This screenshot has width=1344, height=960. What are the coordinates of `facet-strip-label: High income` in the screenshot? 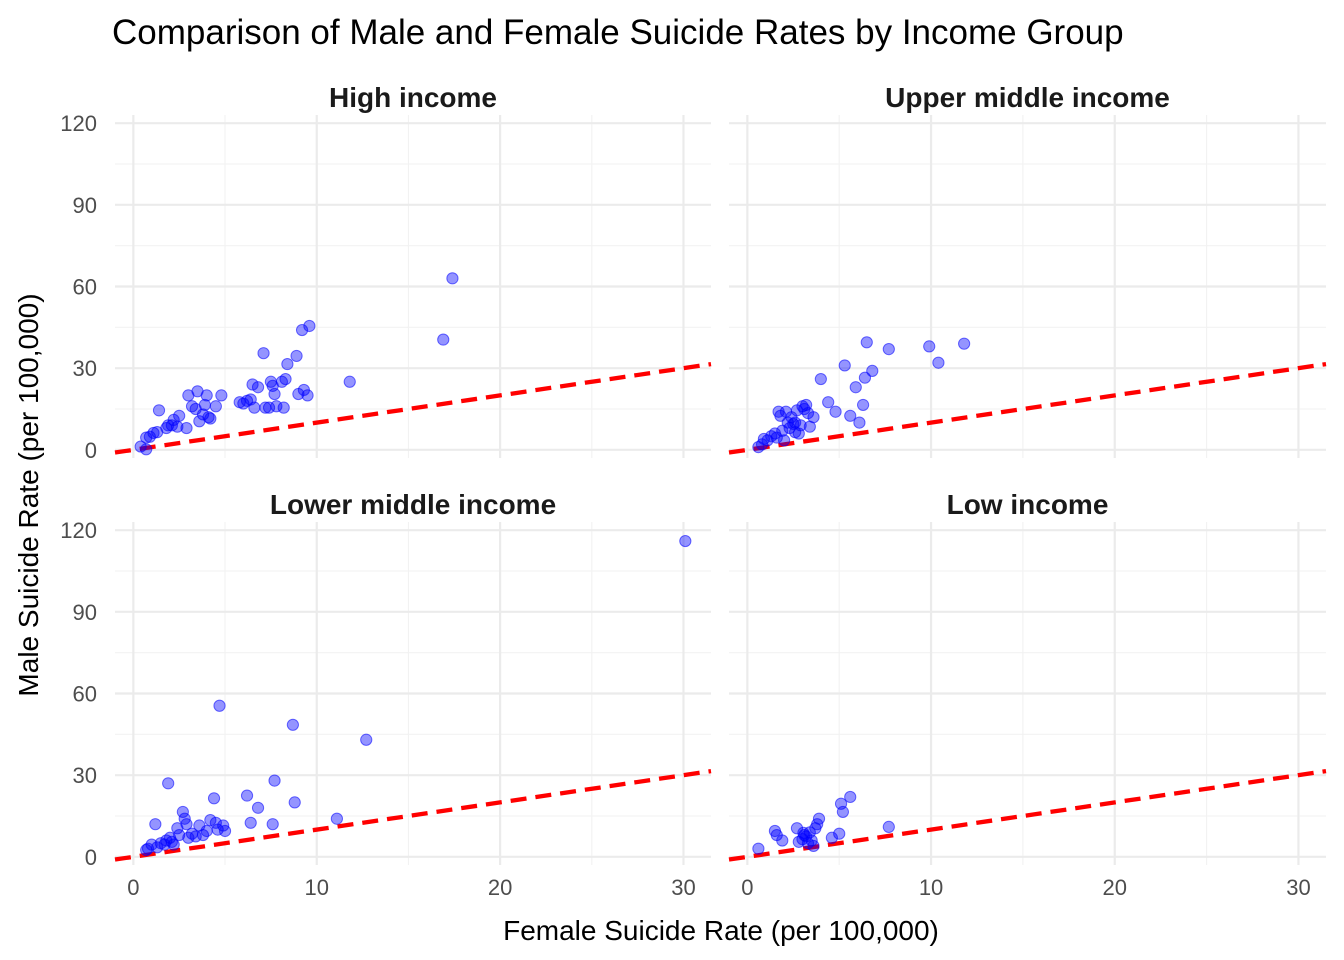 It's located at (413, 97).